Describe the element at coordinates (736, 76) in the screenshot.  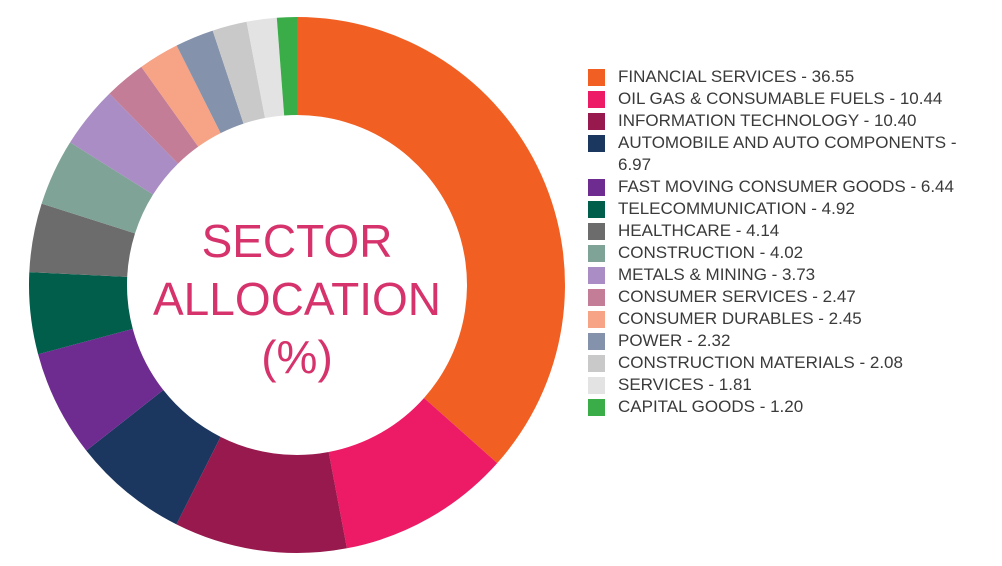
I see `legend-label: FINANCIAL SERVICES - 36.55` at that location.